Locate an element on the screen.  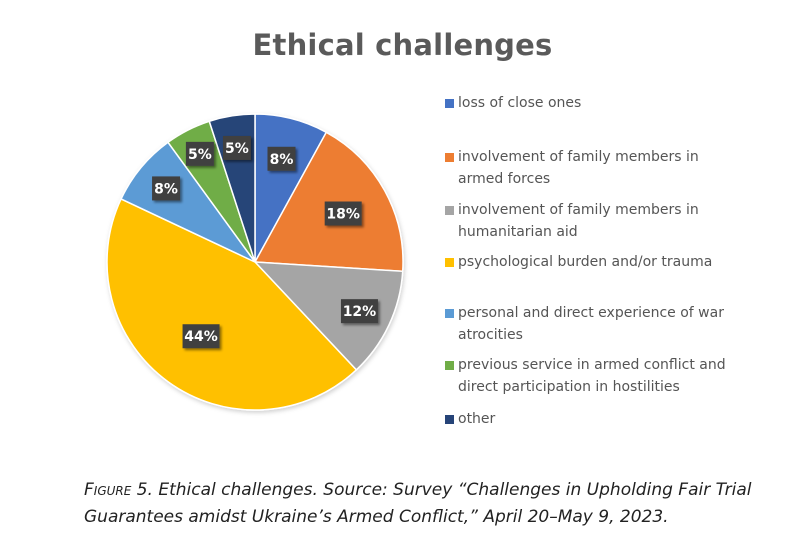
svg-text: 12% is located at coordinates (360, 312).